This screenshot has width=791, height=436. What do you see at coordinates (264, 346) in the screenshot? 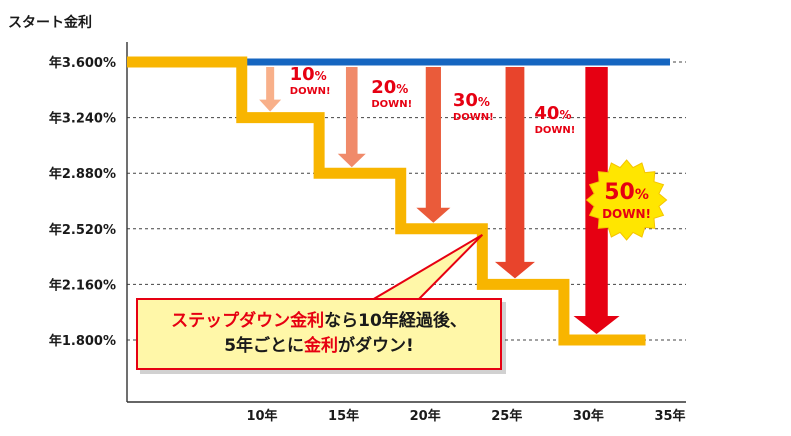
I see `callout-text-2a: 5年ごとに` at bounding box center [264, 346].